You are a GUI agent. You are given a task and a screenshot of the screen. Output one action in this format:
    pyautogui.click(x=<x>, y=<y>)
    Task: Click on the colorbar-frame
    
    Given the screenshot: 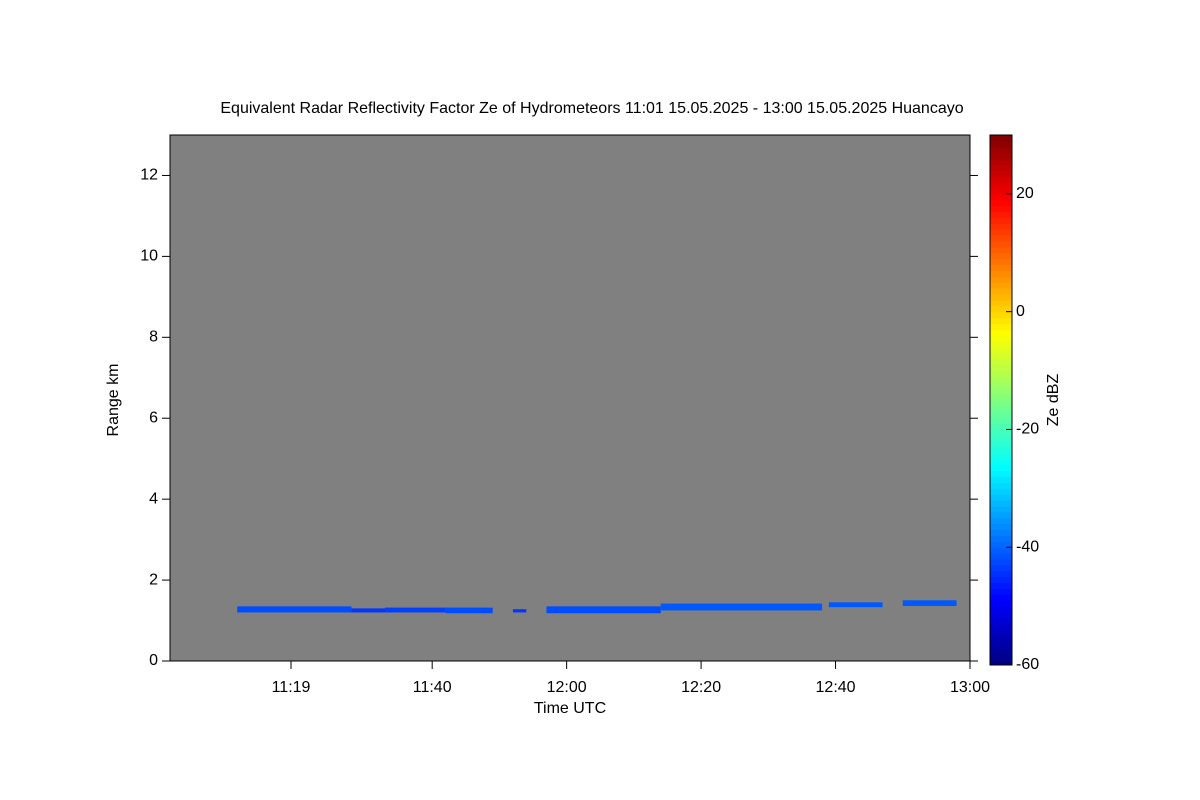 What is the action you would take?
    pyautogui.click(x=1001, y=400)
    